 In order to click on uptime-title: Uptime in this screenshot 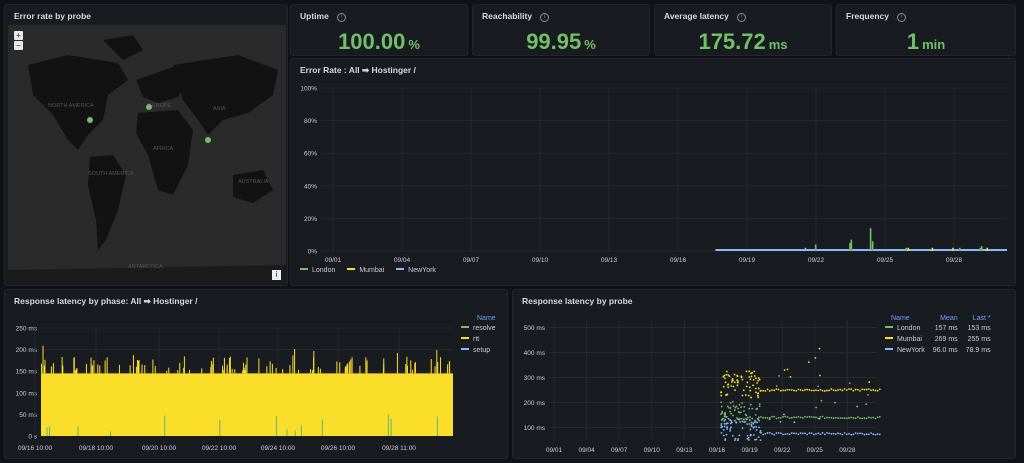, I will do `click(314, 16)`.